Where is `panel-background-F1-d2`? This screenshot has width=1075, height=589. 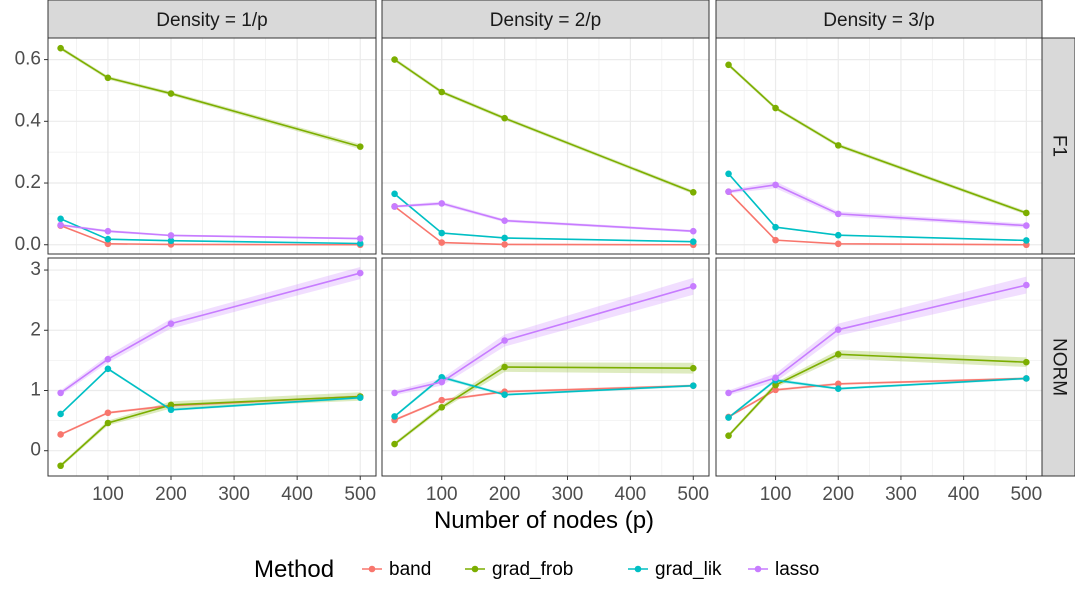
panel-background-F1-d2 is located at coordinates (545, 146).